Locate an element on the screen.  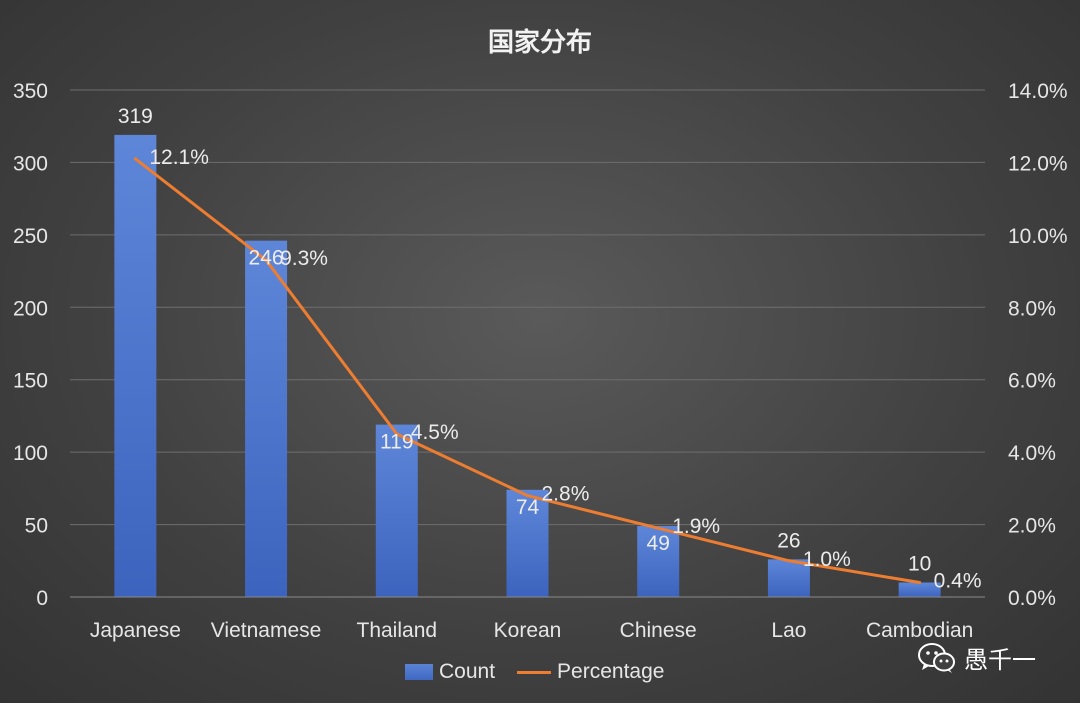
legend-swatch-line is located at coordinates (534, 672).